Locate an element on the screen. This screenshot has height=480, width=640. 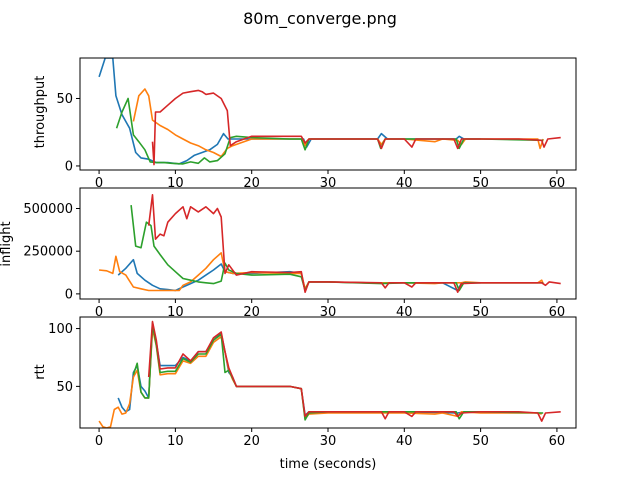
inflight-x-tick-label: 60 is located at coordinates (557, 312).